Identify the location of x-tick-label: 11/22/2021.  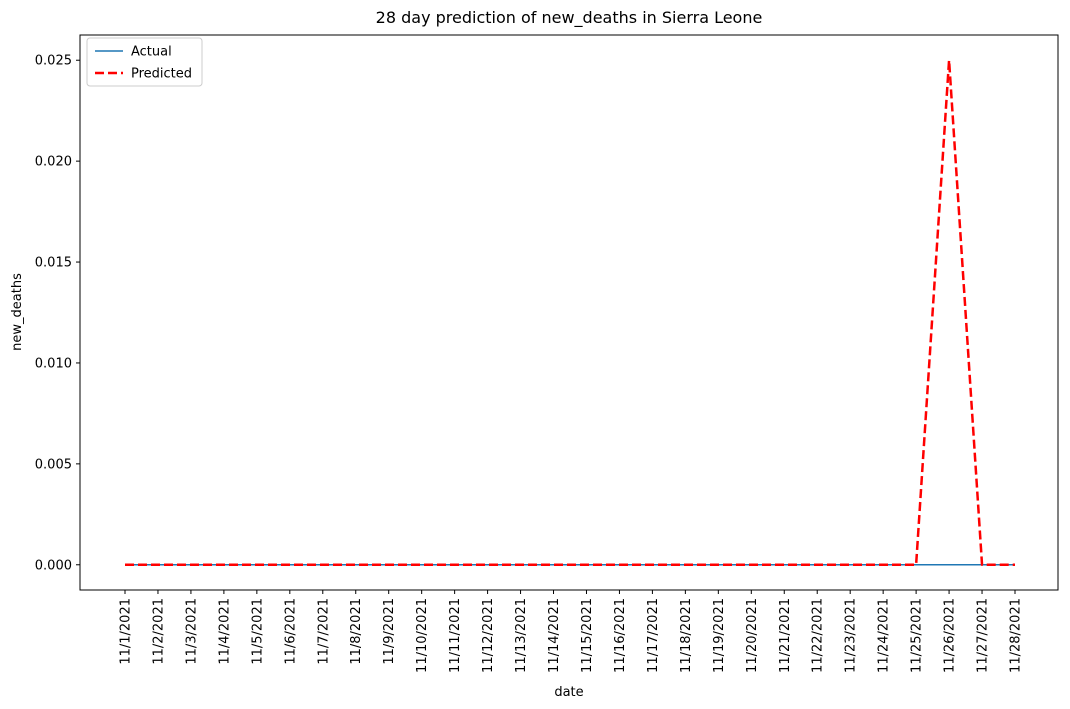
(818, 635).